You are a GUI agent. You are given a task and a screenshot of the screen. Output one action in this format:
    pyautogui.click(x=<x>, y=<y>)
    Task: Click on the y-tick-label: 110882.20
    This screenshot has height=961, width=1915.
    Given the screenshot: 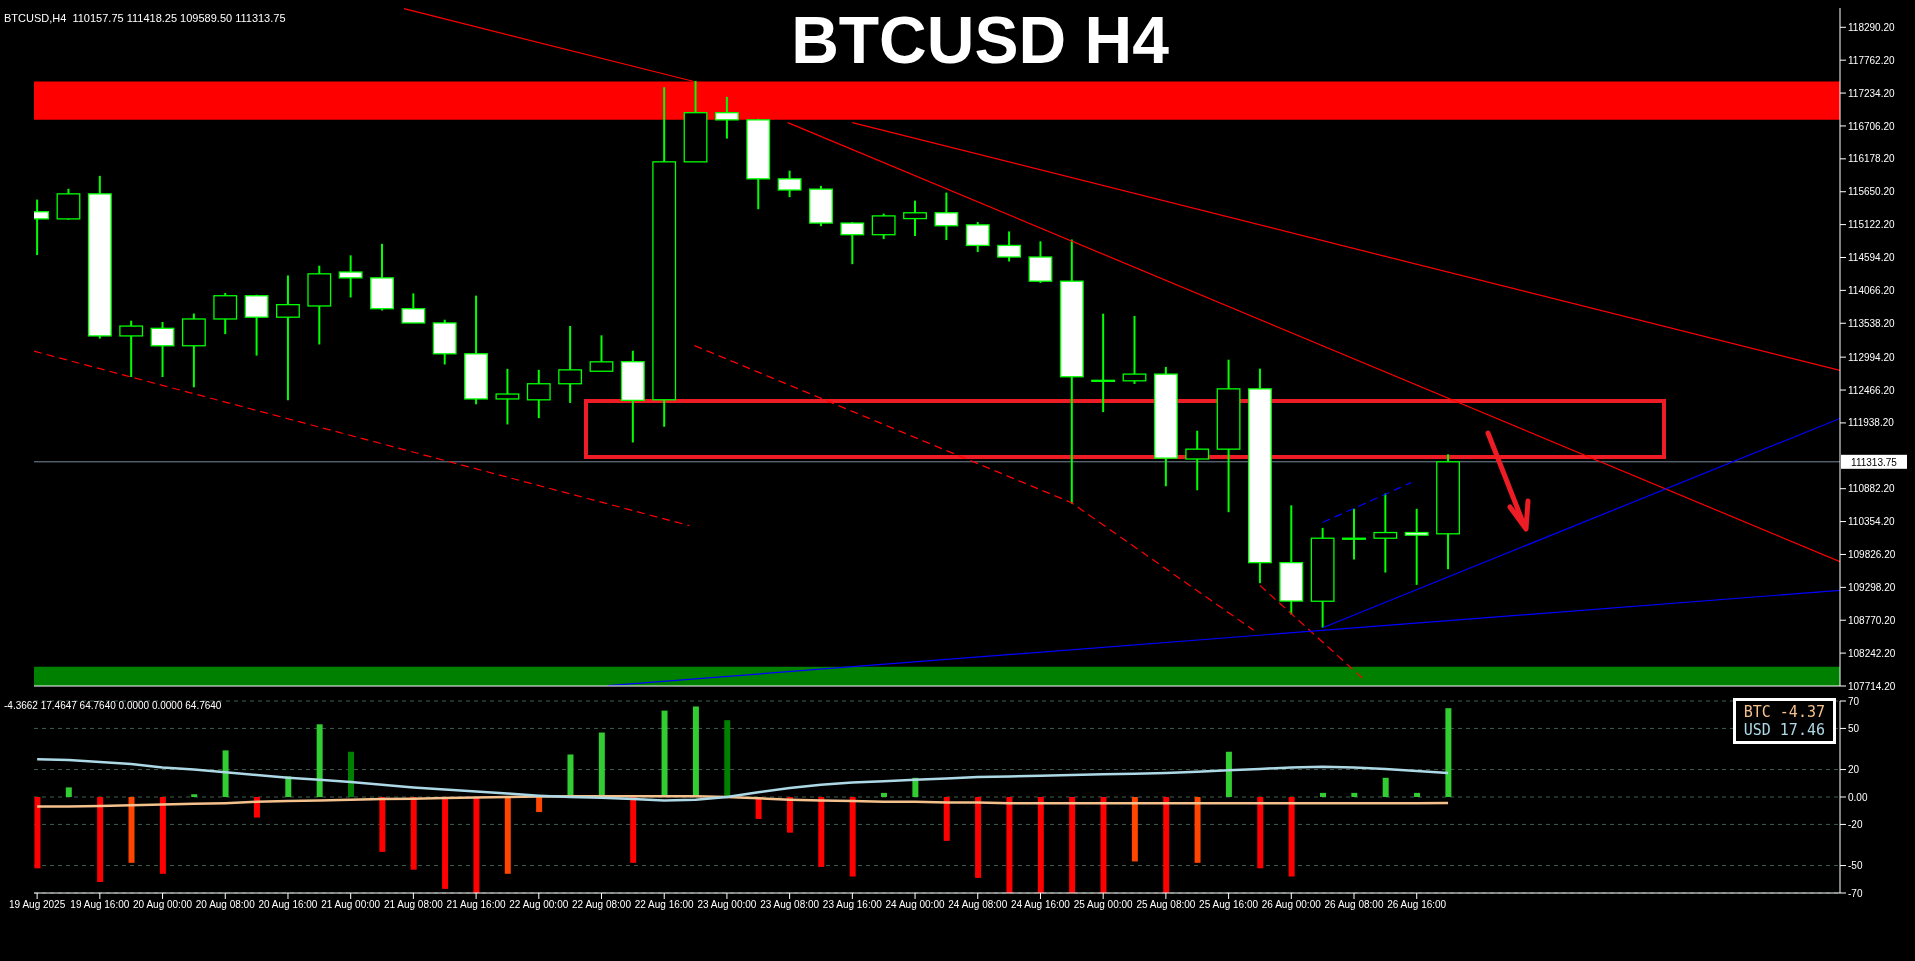 What is the action you would take?
    pyautogui.click(x=1871, y=489)
    